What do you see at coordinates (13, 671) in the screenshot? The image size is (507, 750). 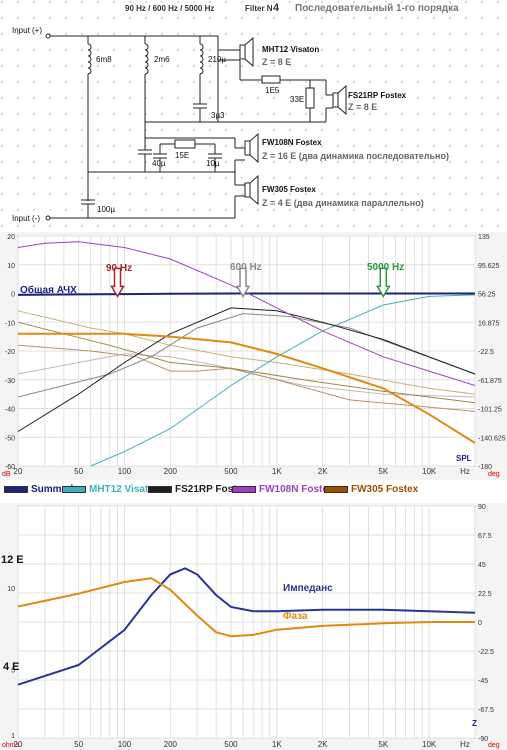 I see `y-tick-label: 5` at bounding box center [13, 671].